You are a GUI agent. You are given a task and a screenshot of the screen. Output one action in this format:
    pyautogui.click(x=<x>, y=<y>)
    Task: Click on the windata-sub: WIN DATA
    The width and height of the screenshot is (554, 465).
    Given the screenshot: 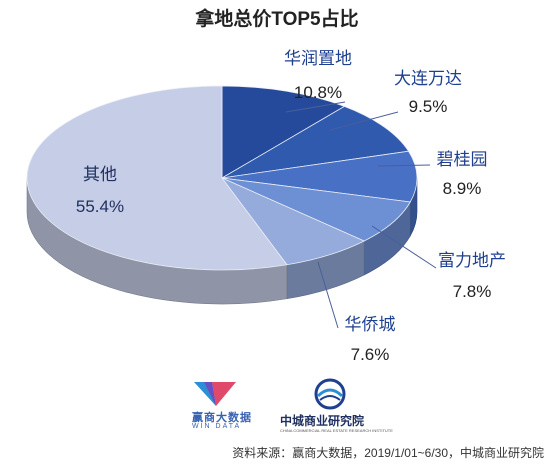 What is the action you would take?
    pyautogui.click(x=217, y=426)
    